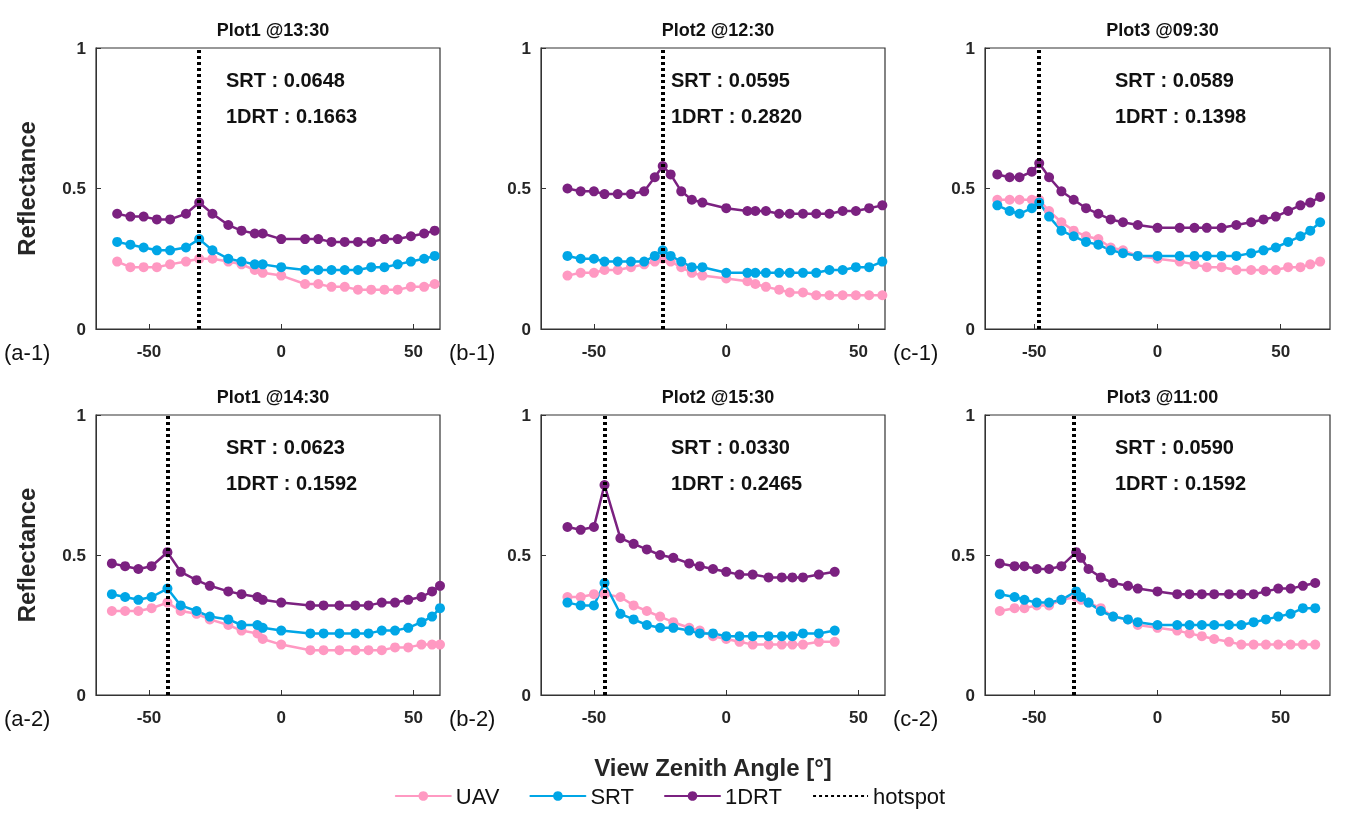 The image size is (1363, 814). Describe the element at coordinates (718, 30) in the screenshot. I see `chart-title: Plot2 @12:30` at that location.